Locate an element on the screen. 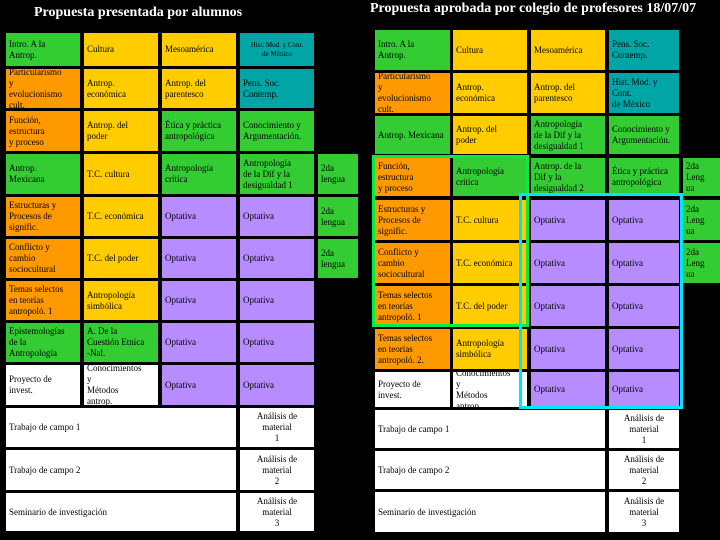 The width and height of the screenshot is (720, 540). left-2da-lengua-1: 2da lengua is located at coordinates (338, 174).